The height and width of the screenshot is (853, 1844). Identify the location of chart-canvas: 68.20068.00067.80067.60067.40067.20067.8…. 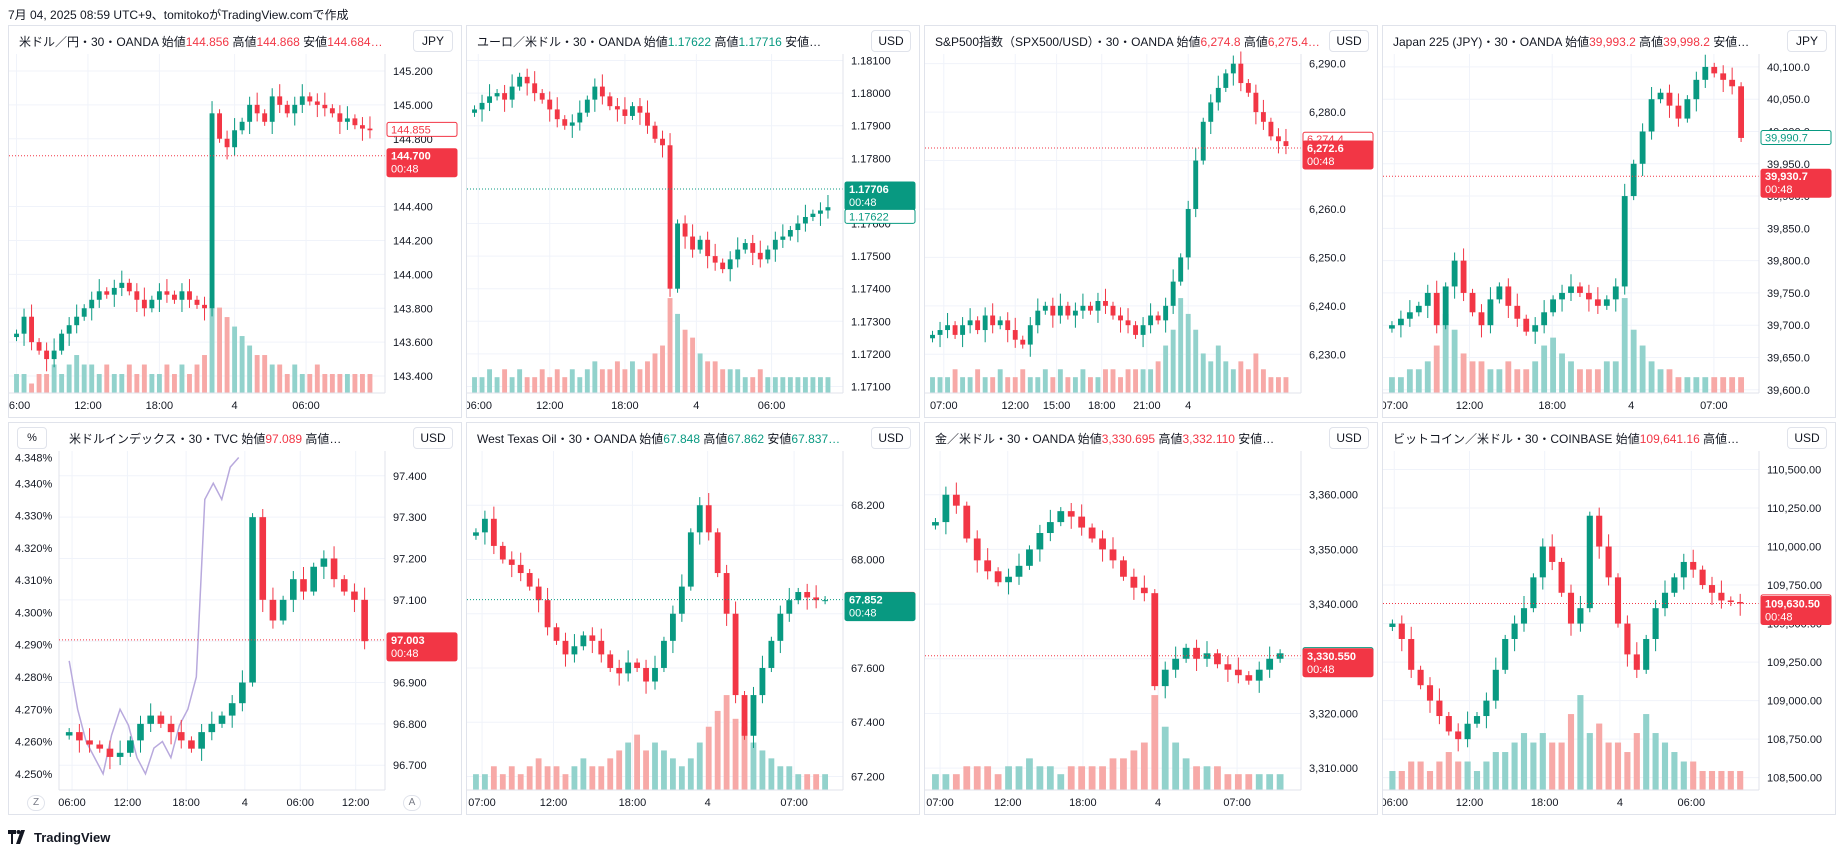
(693, 618).